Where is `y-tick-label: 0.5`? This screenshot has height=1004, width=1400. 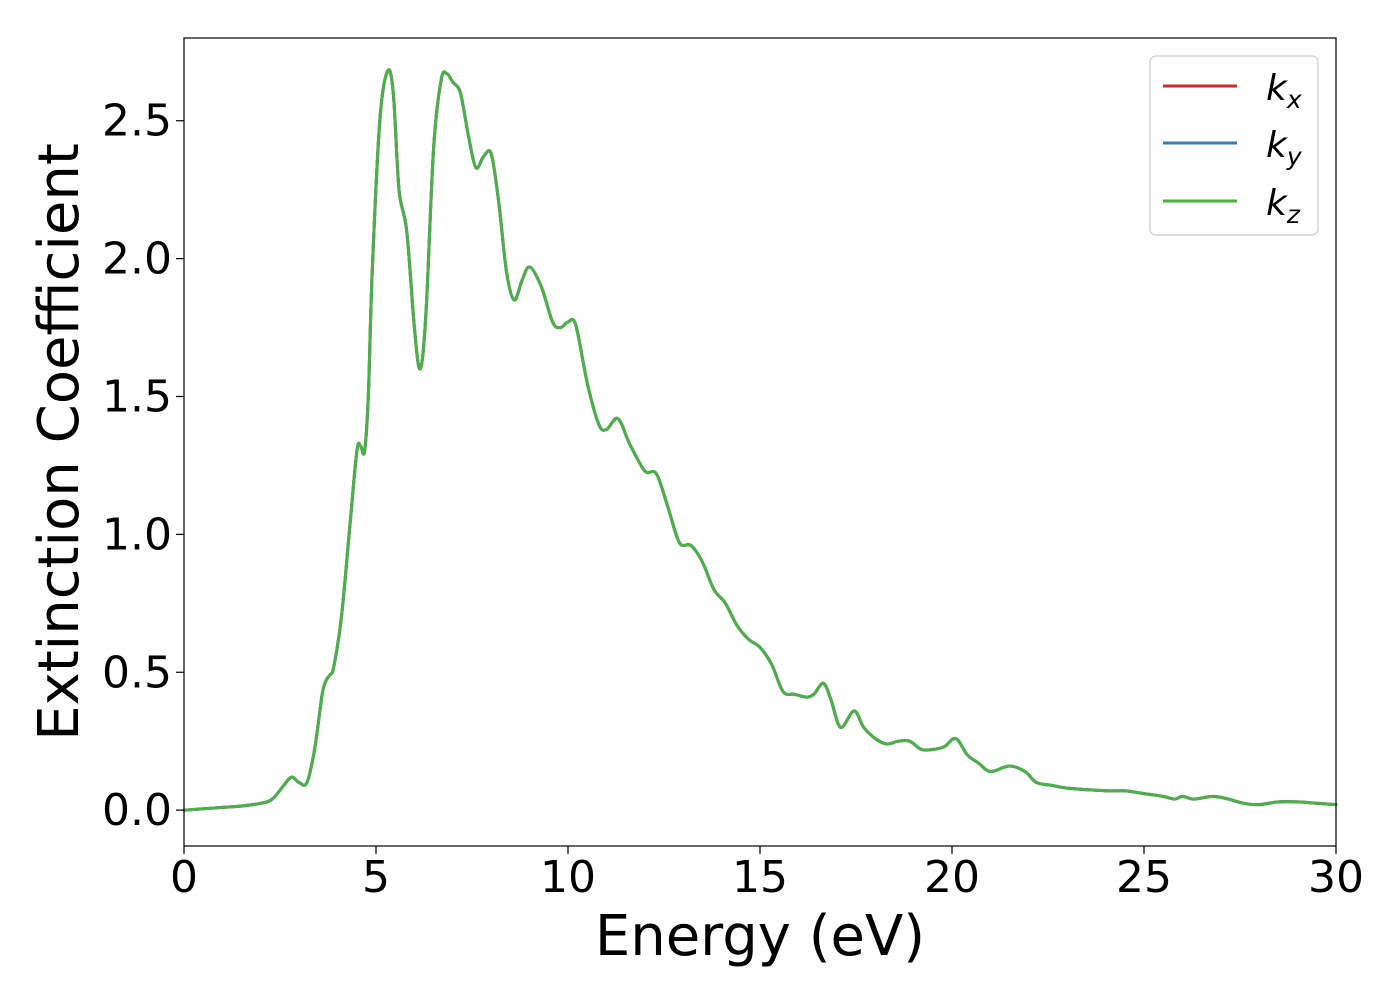
y-tick-label: 0.5 is located at coordinates (137, 672).